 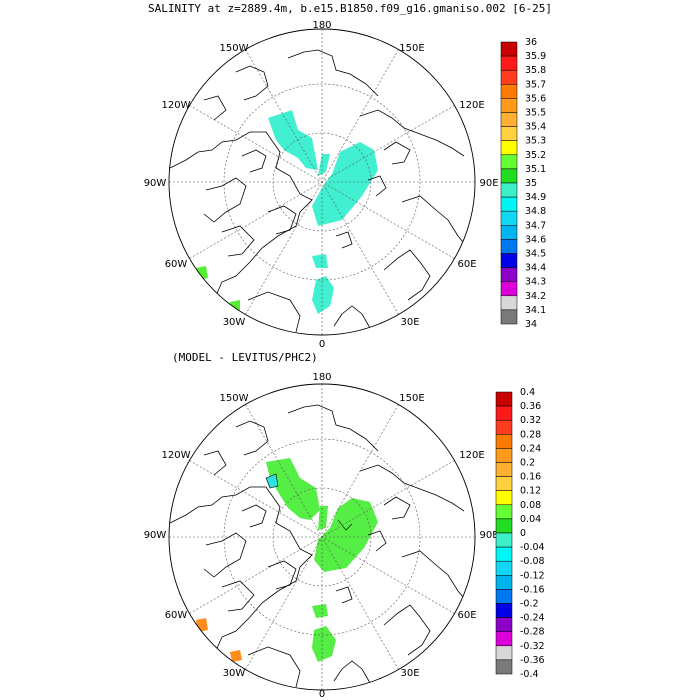 I want to click on lon-label-90w: 90W, so click(x=155, y=183).